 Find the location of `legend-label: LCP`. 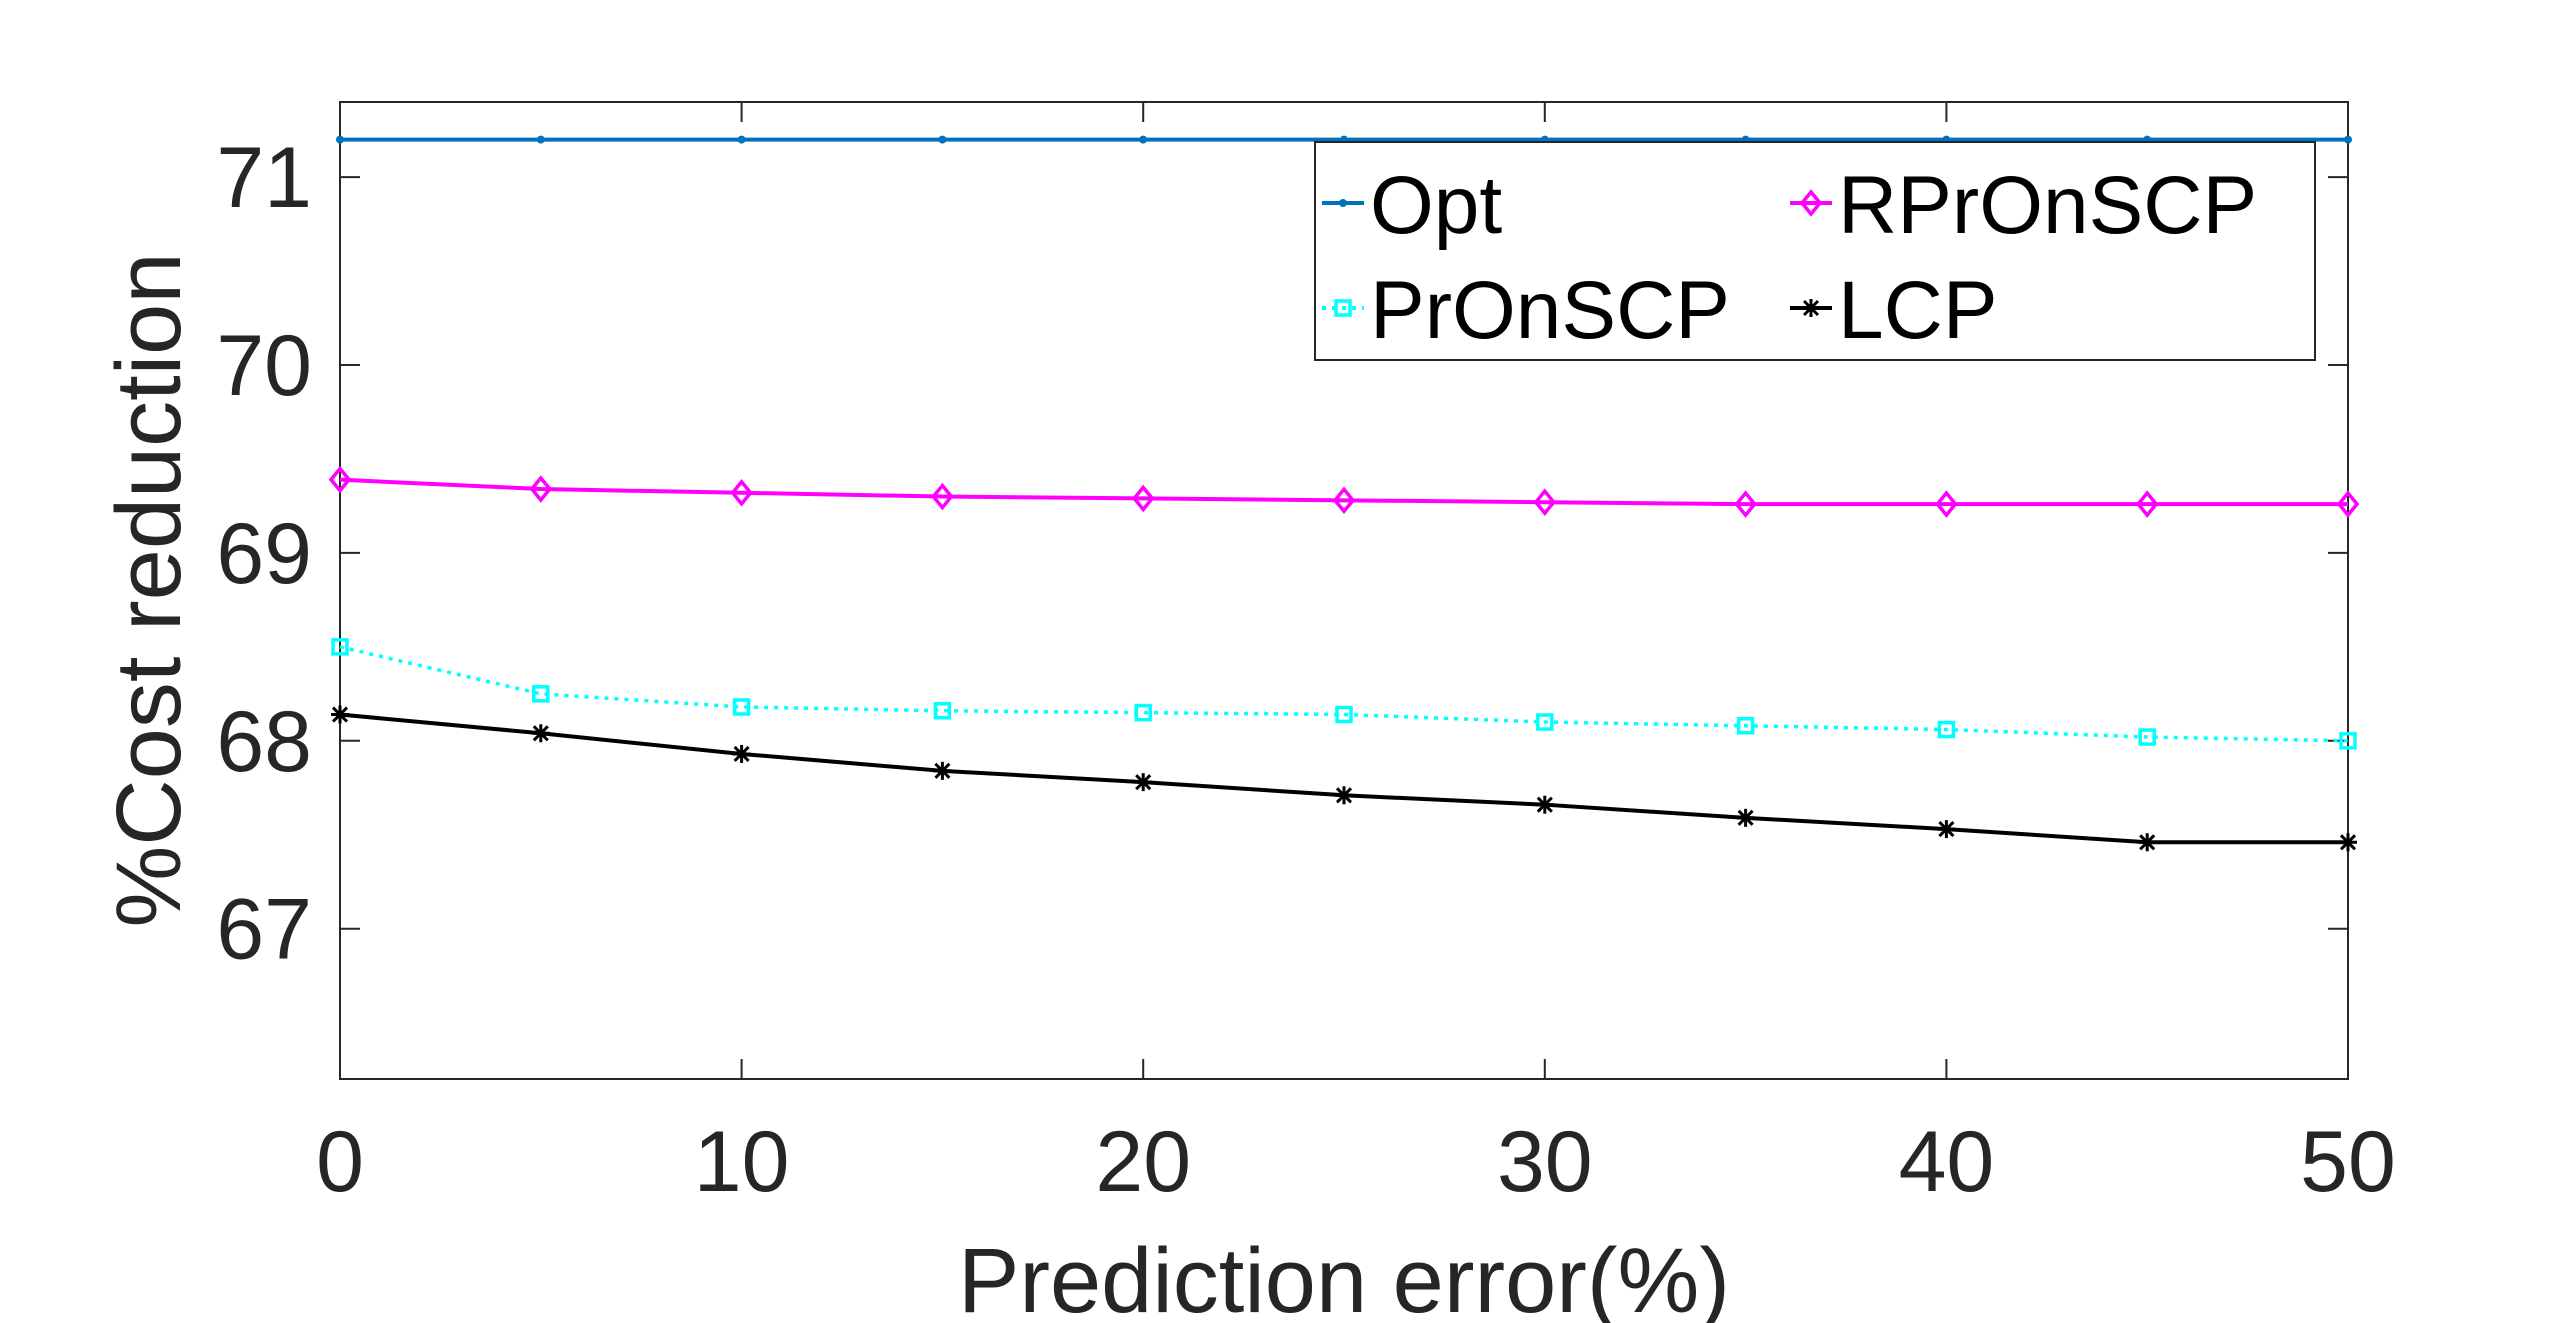

legend-label: LCP is located at coordinates (1918, 310).